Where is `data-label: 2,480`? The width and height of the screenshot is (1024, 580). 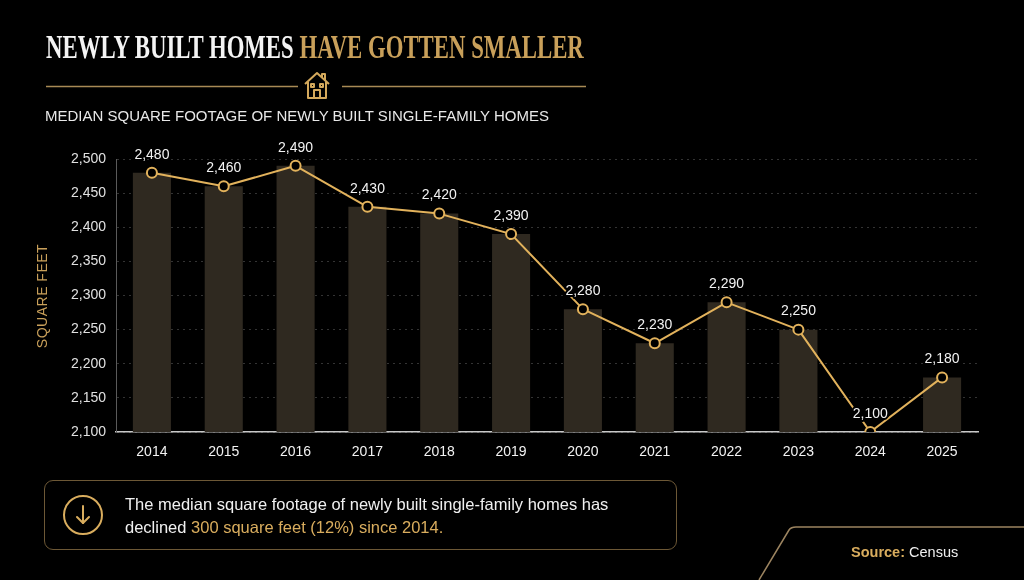
data-label: 2,480 is located at coordinates (152, 153).